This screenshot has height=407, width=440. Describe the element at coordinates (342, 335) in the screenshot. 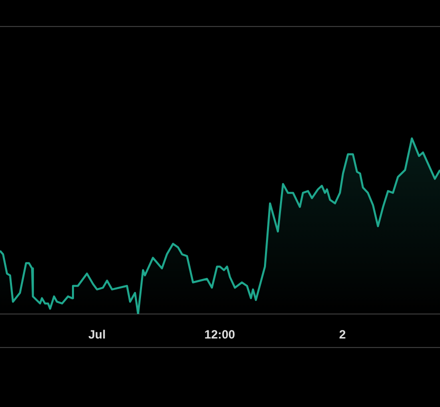

I see `x-tick-label: 2` at that location.